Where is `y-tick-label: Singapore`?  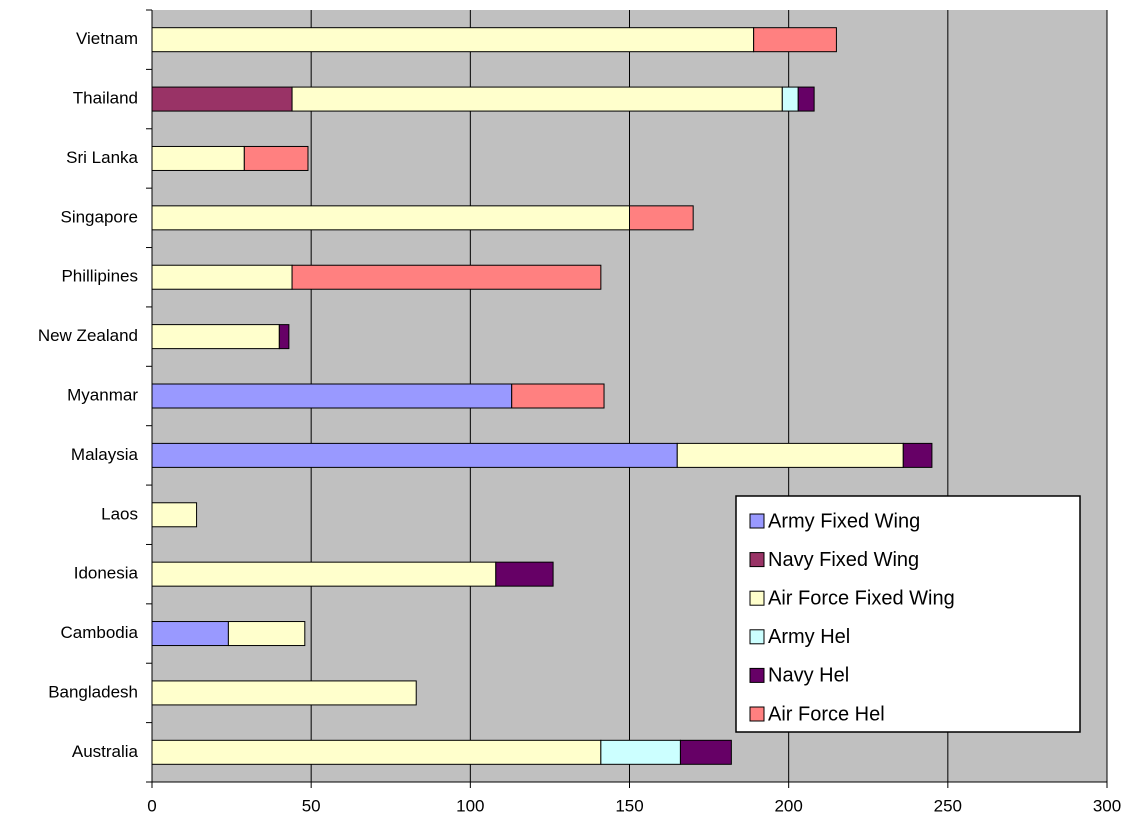 y-tick-label: Singapore is located at coordinates (99, 216).